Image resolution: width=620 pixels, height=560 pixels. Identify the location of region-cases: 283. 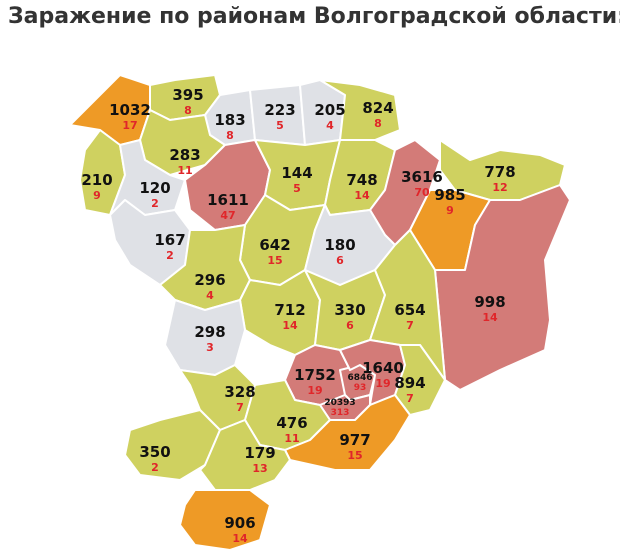
(184, 155).